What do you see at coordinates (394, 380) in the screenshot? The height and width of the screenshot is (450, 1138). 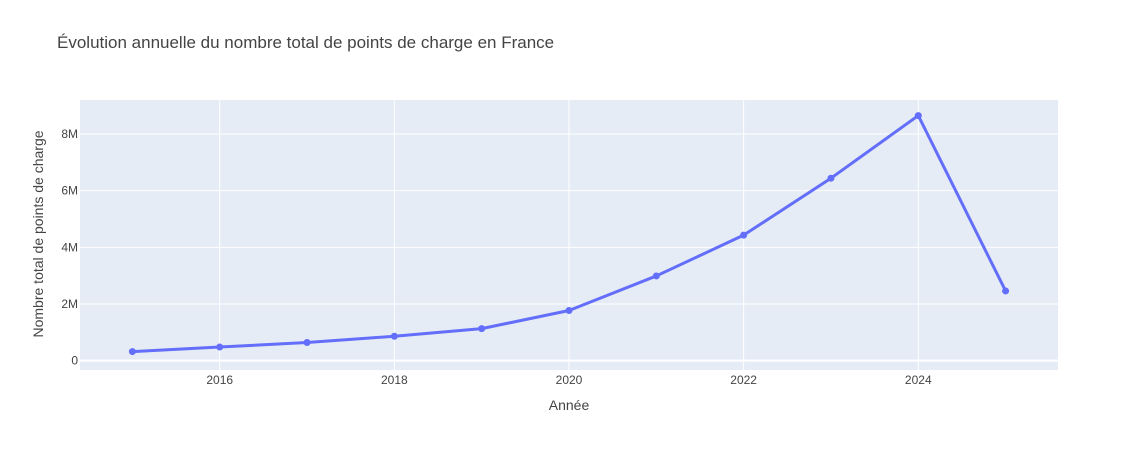 I see `x-tick-label: 2018` at bounding box center [394, 380].